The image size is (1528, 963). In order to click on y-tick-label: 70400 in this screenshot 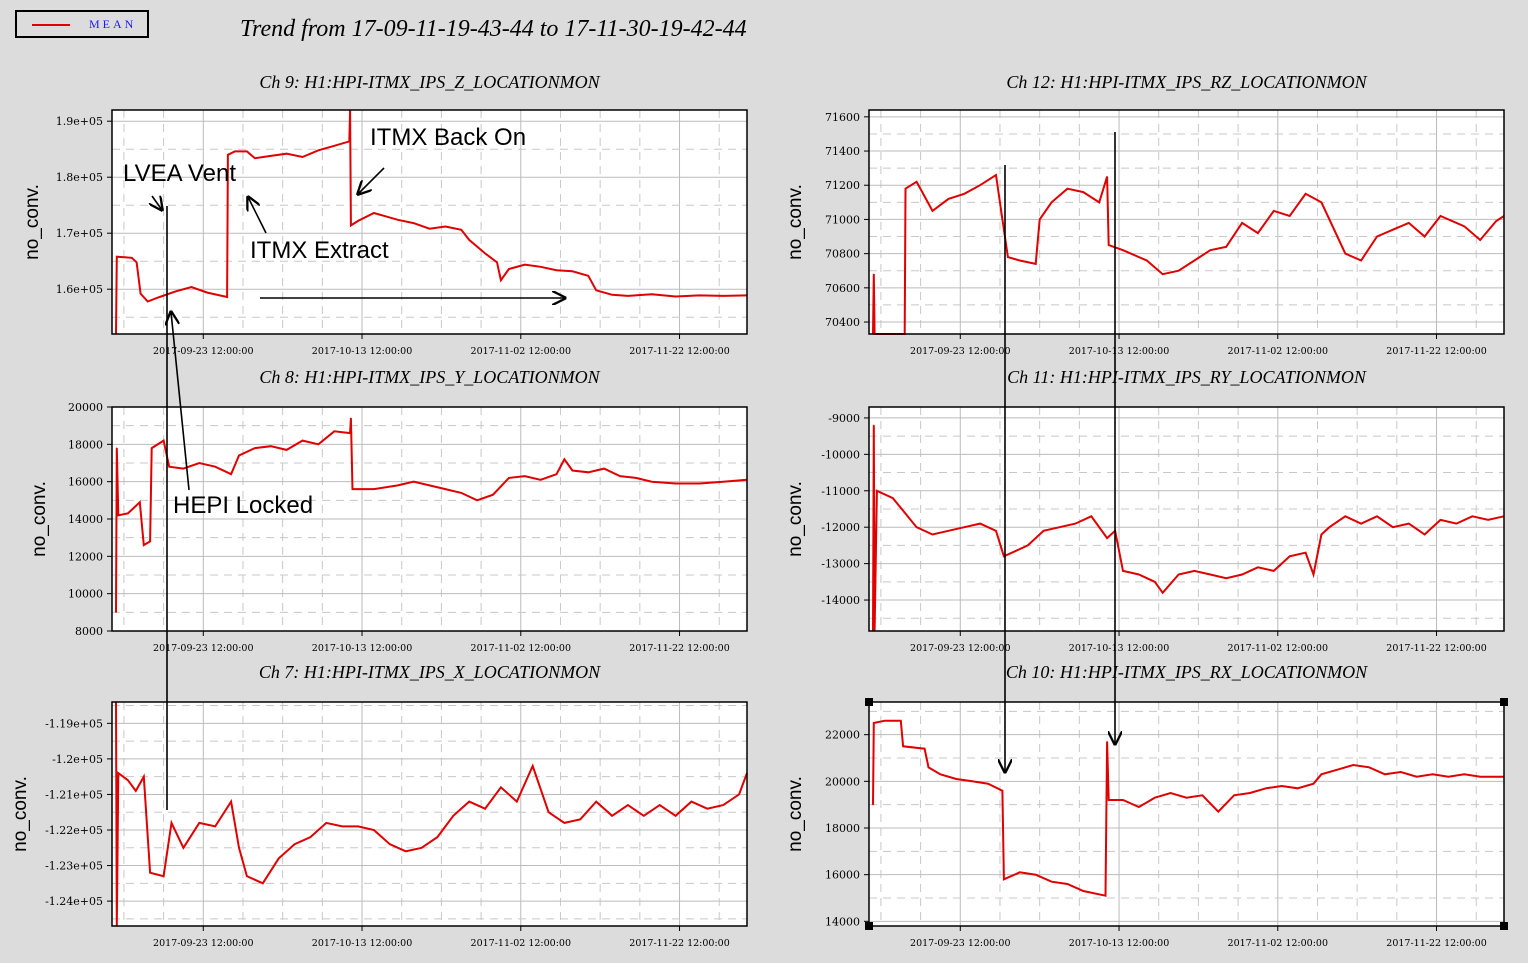, I will do `click(842, 322)`.